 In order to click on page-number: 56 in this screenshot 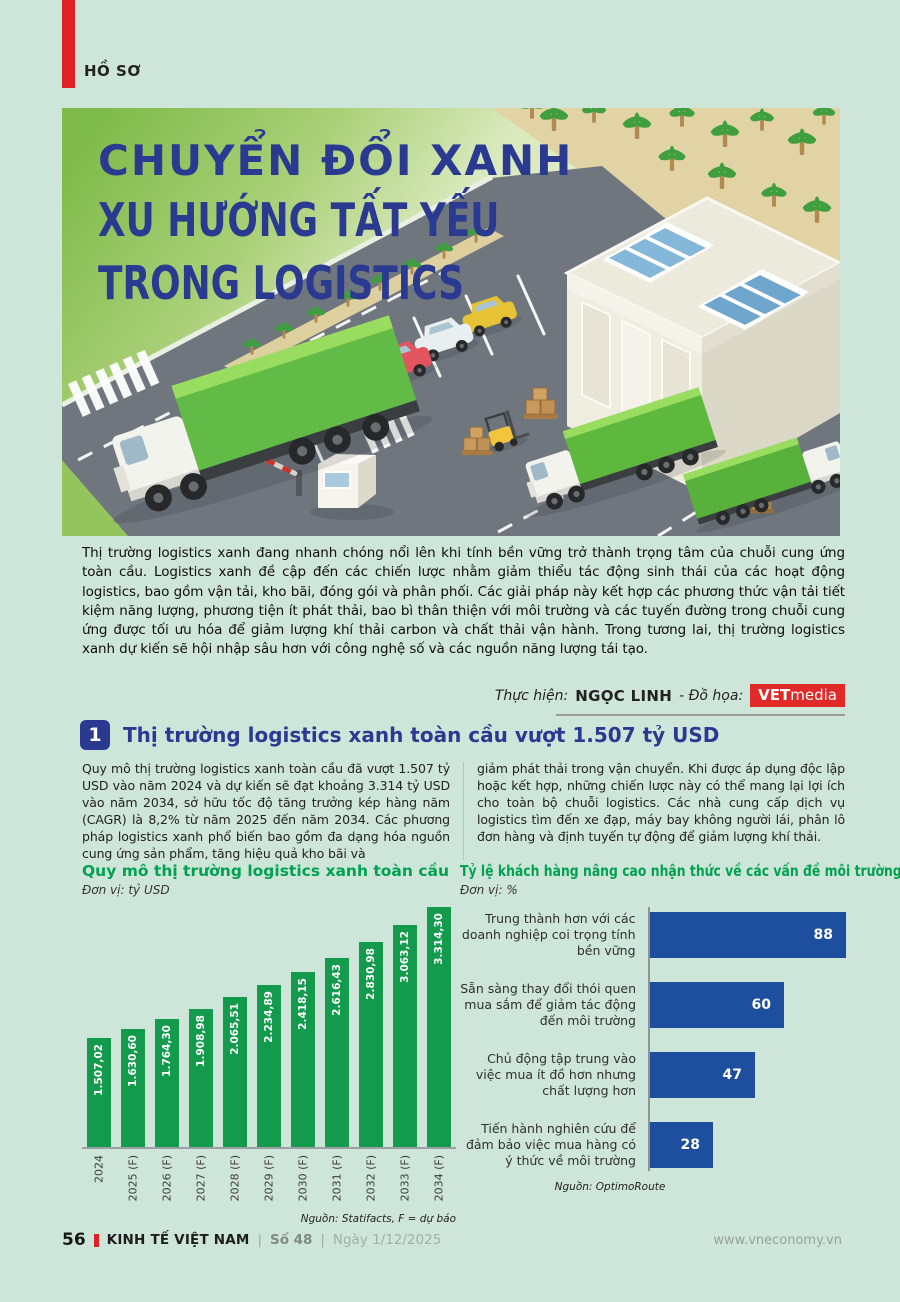, I will do `click(74, 1240)`.